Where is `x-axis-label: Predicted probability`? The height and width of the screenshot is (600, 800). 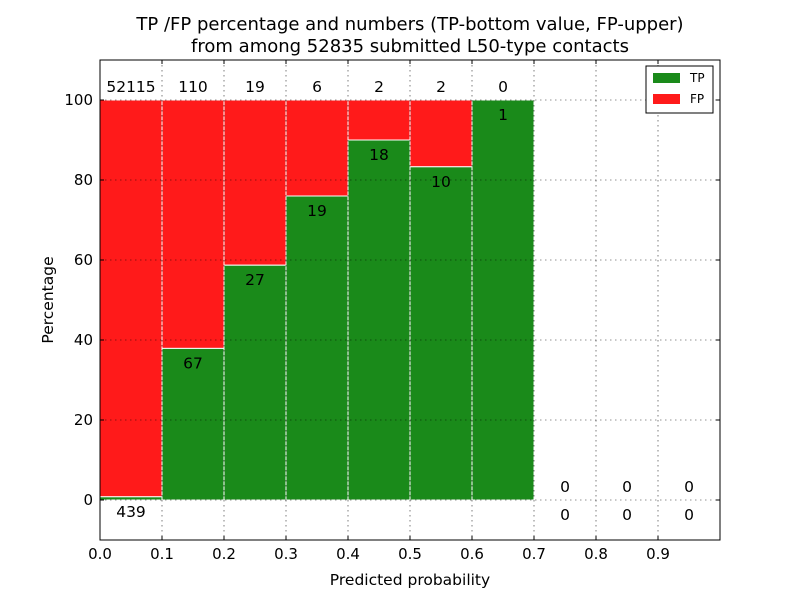
x-axis-label: Predicted probability is located at coordinates (410, 580).